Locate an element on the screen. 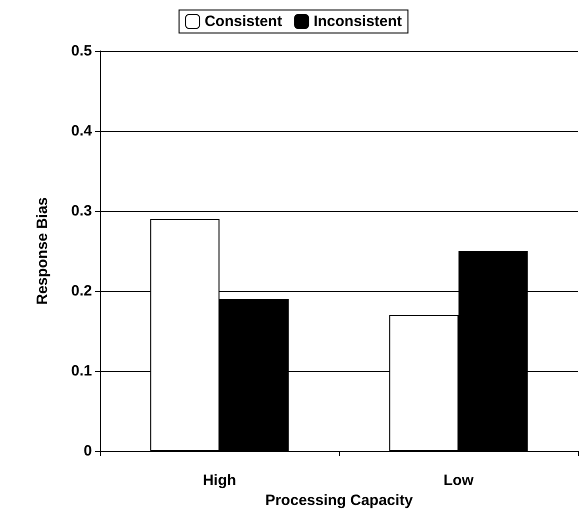 The width and height of the screenshot is (579, 531). y-tick-label: 0.1 is located at coordinates (81, 371).